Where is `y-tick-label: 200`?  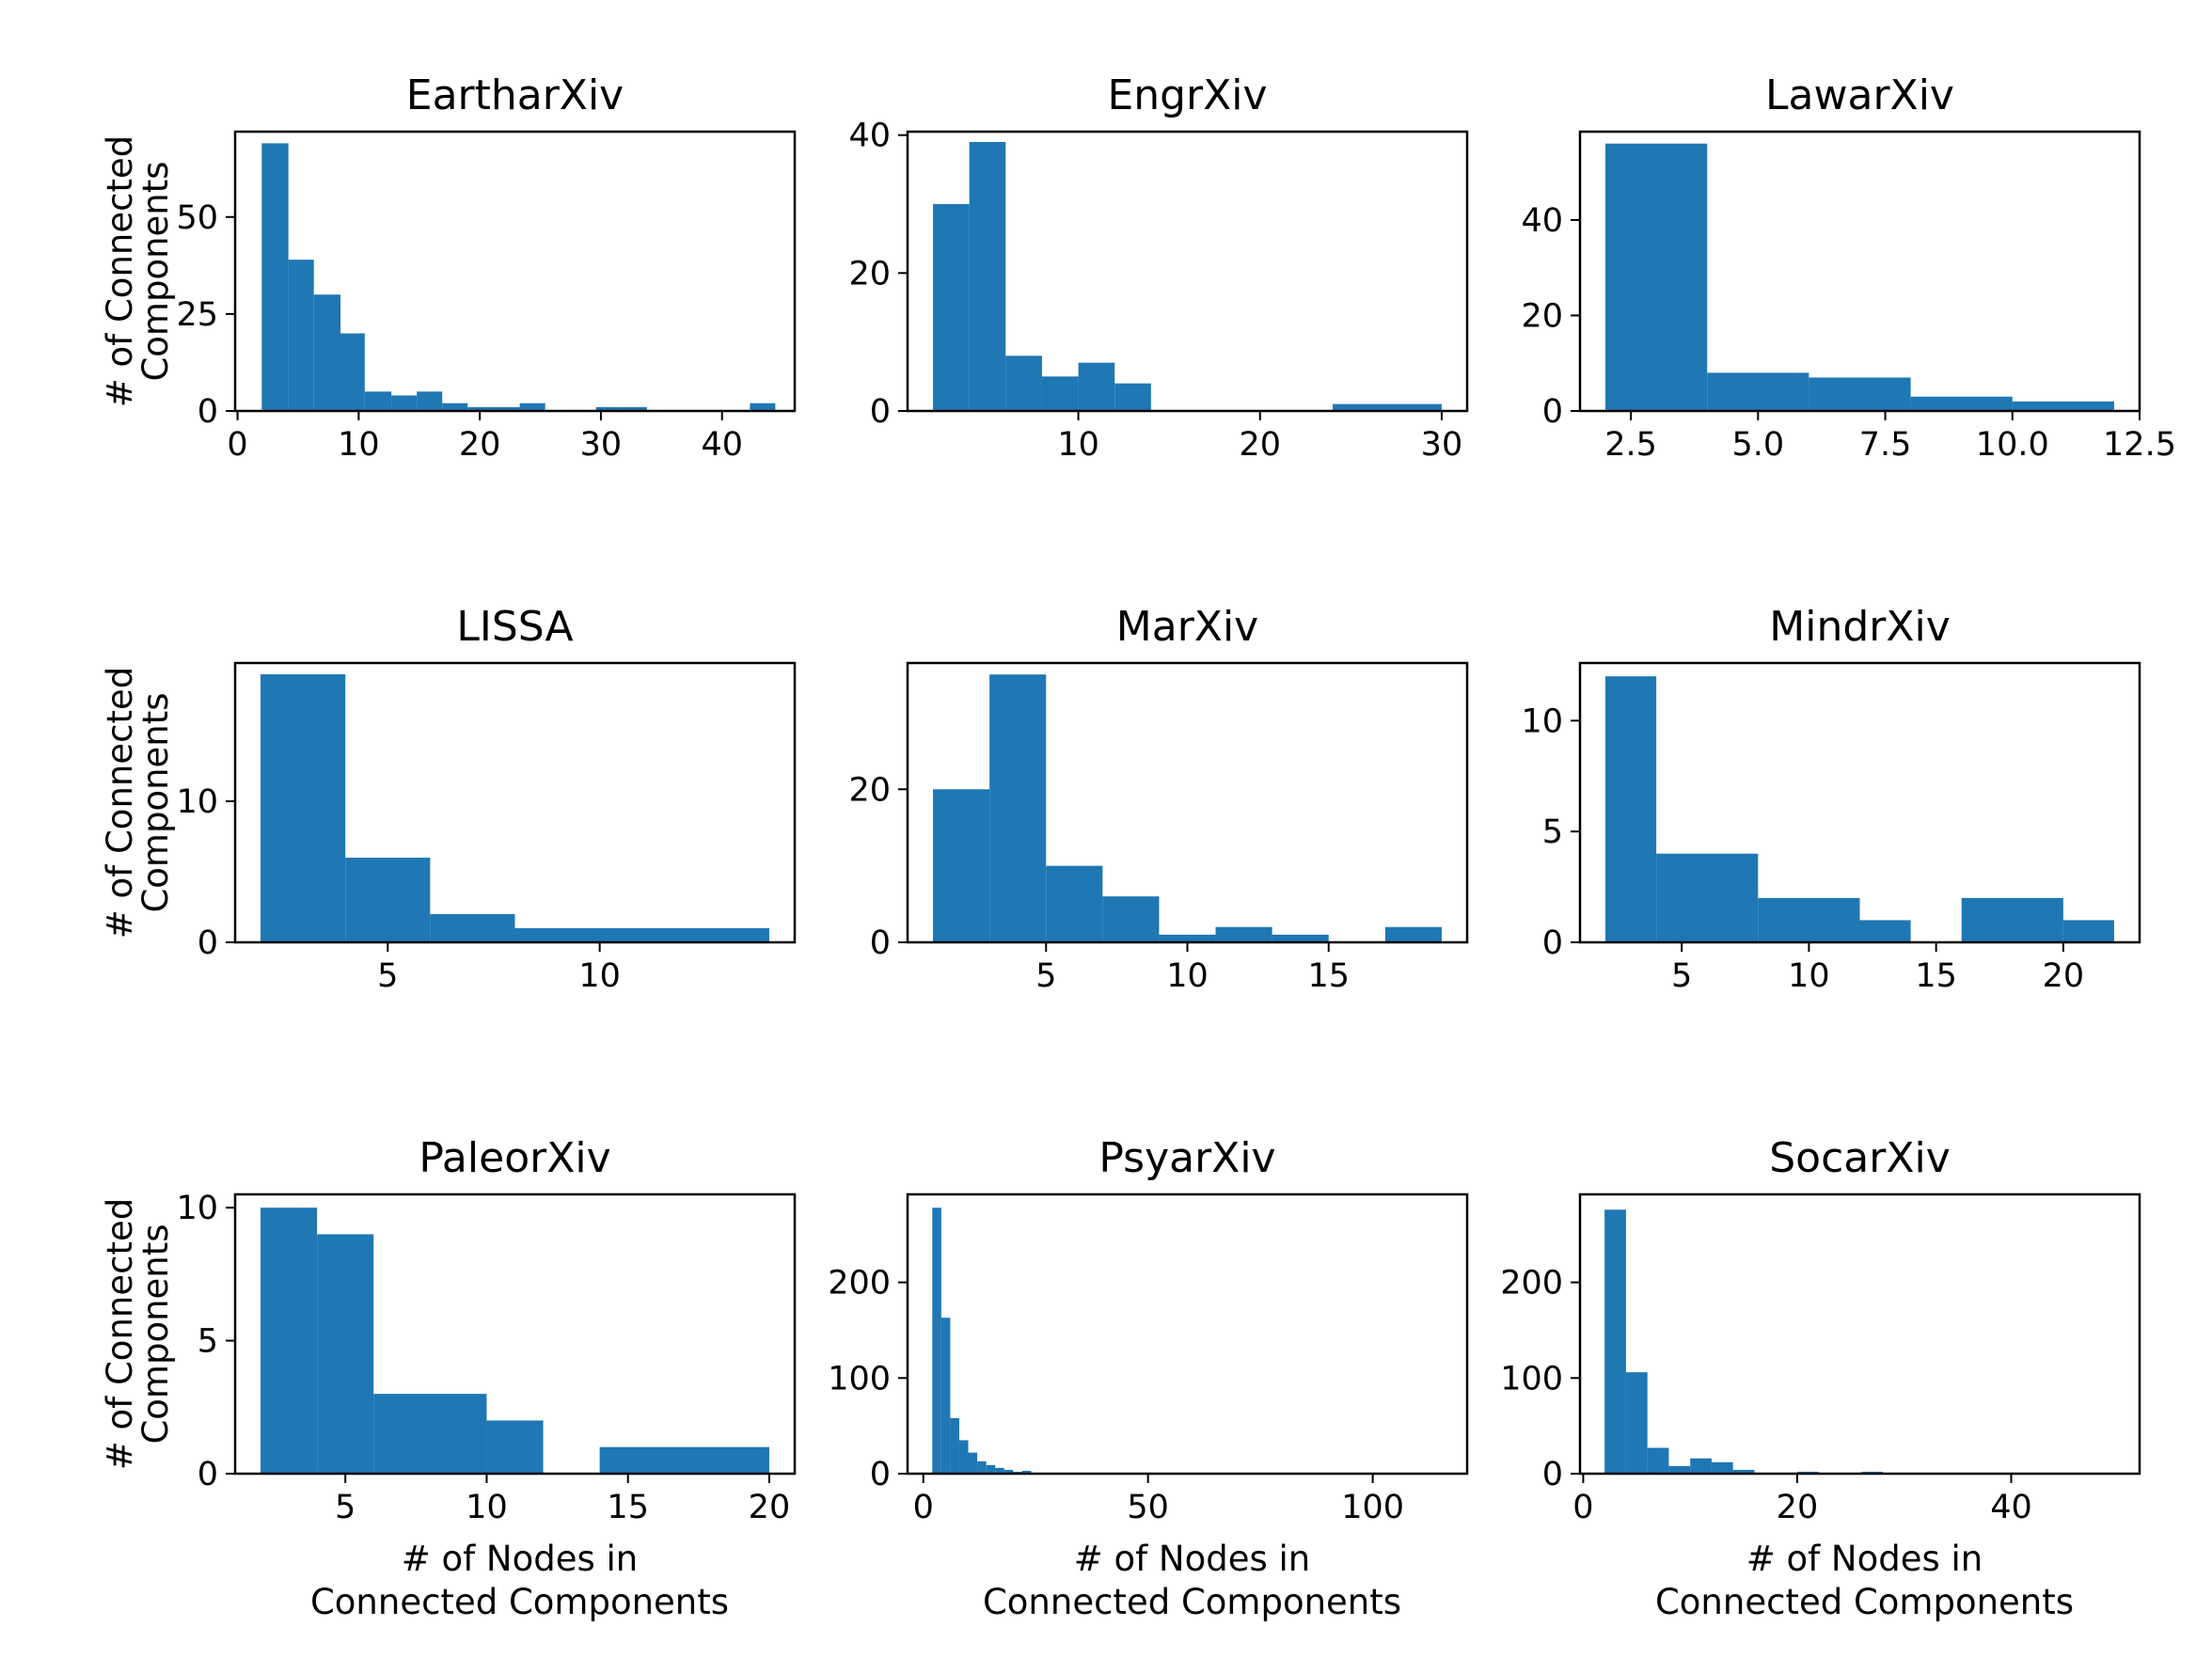
y-tick-label: 200 is located at coordinates (1531, 1284).